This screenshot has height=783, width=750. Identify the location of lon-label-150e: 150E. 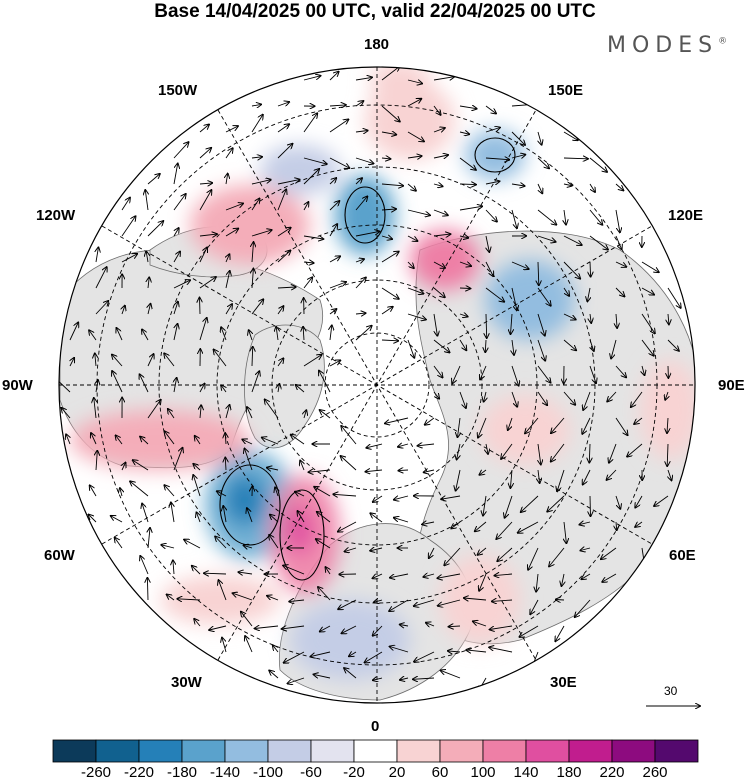
(566, 90).